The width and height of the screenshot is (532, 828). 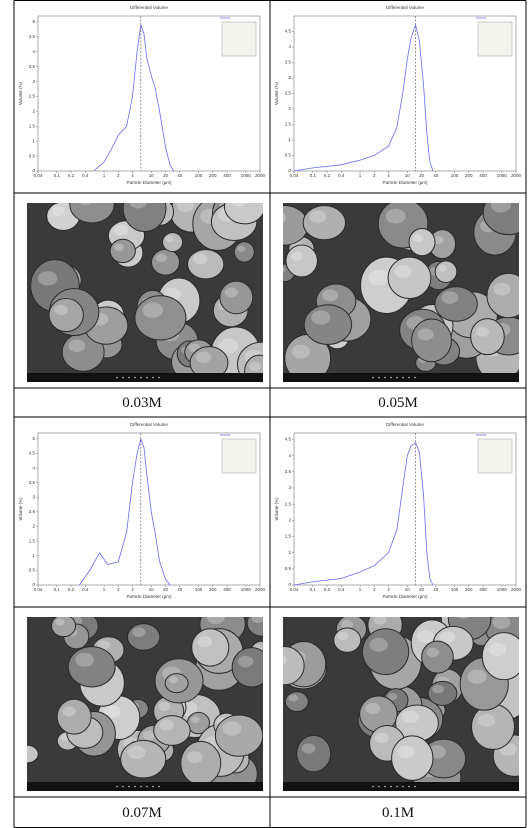 I want to click on y-tick-label: 0.5, so click(x=32, y=155).